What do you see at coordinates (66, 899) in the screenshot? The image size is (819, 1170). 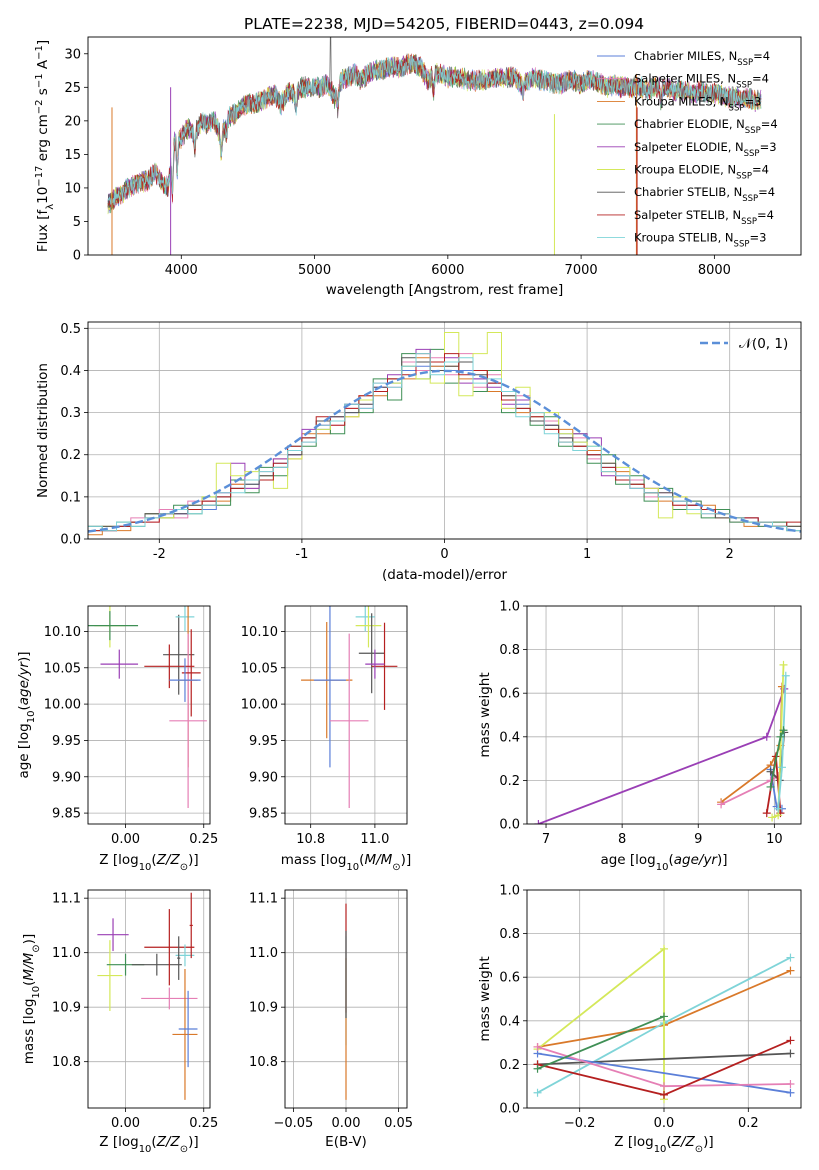 I see `mass-z-ytick-label-3: 11.1` at bounding box center [66, 899].